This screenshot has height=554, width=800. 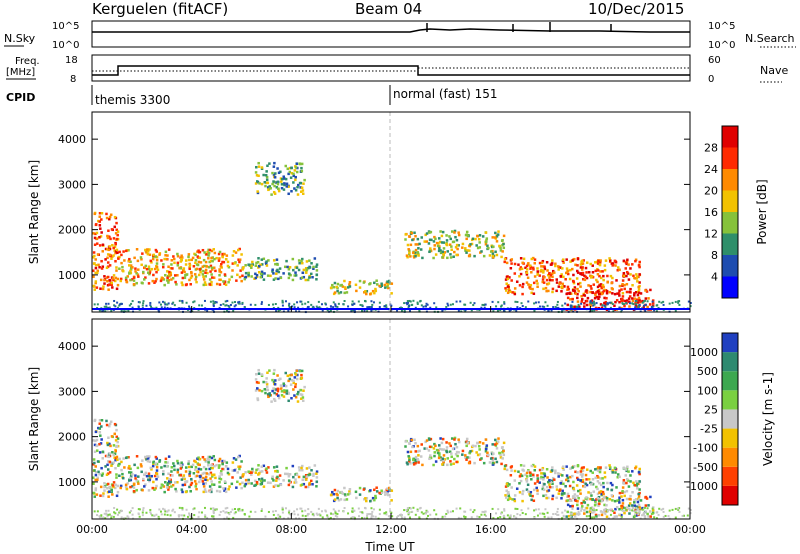 I want to click on colorbar-segment, so click(x=730, y=381).